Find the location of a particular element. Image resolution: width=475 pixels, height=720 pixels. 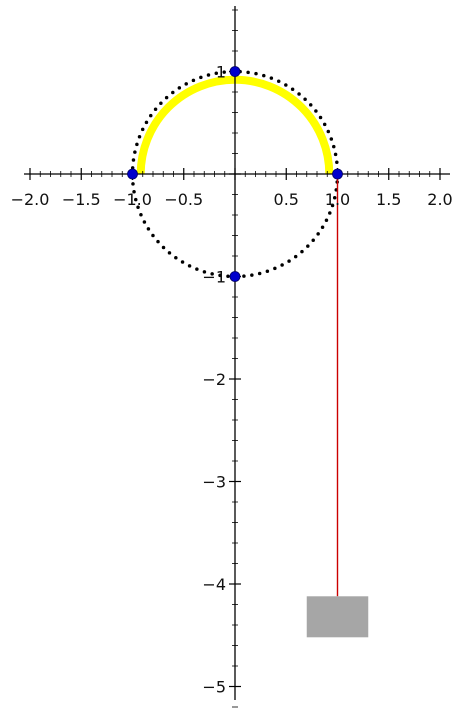

x-tick-label: 2.0 is located at coordinates (439, 199).